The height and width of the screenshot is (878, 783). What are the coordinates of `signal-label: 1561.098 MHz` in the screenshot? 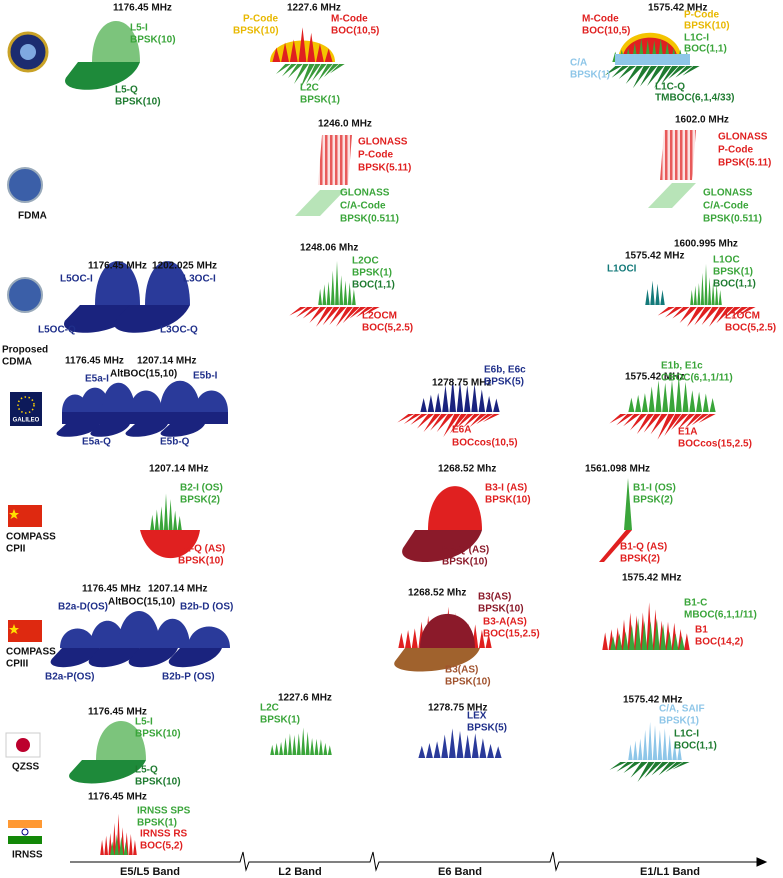 It's located at (617, 469).